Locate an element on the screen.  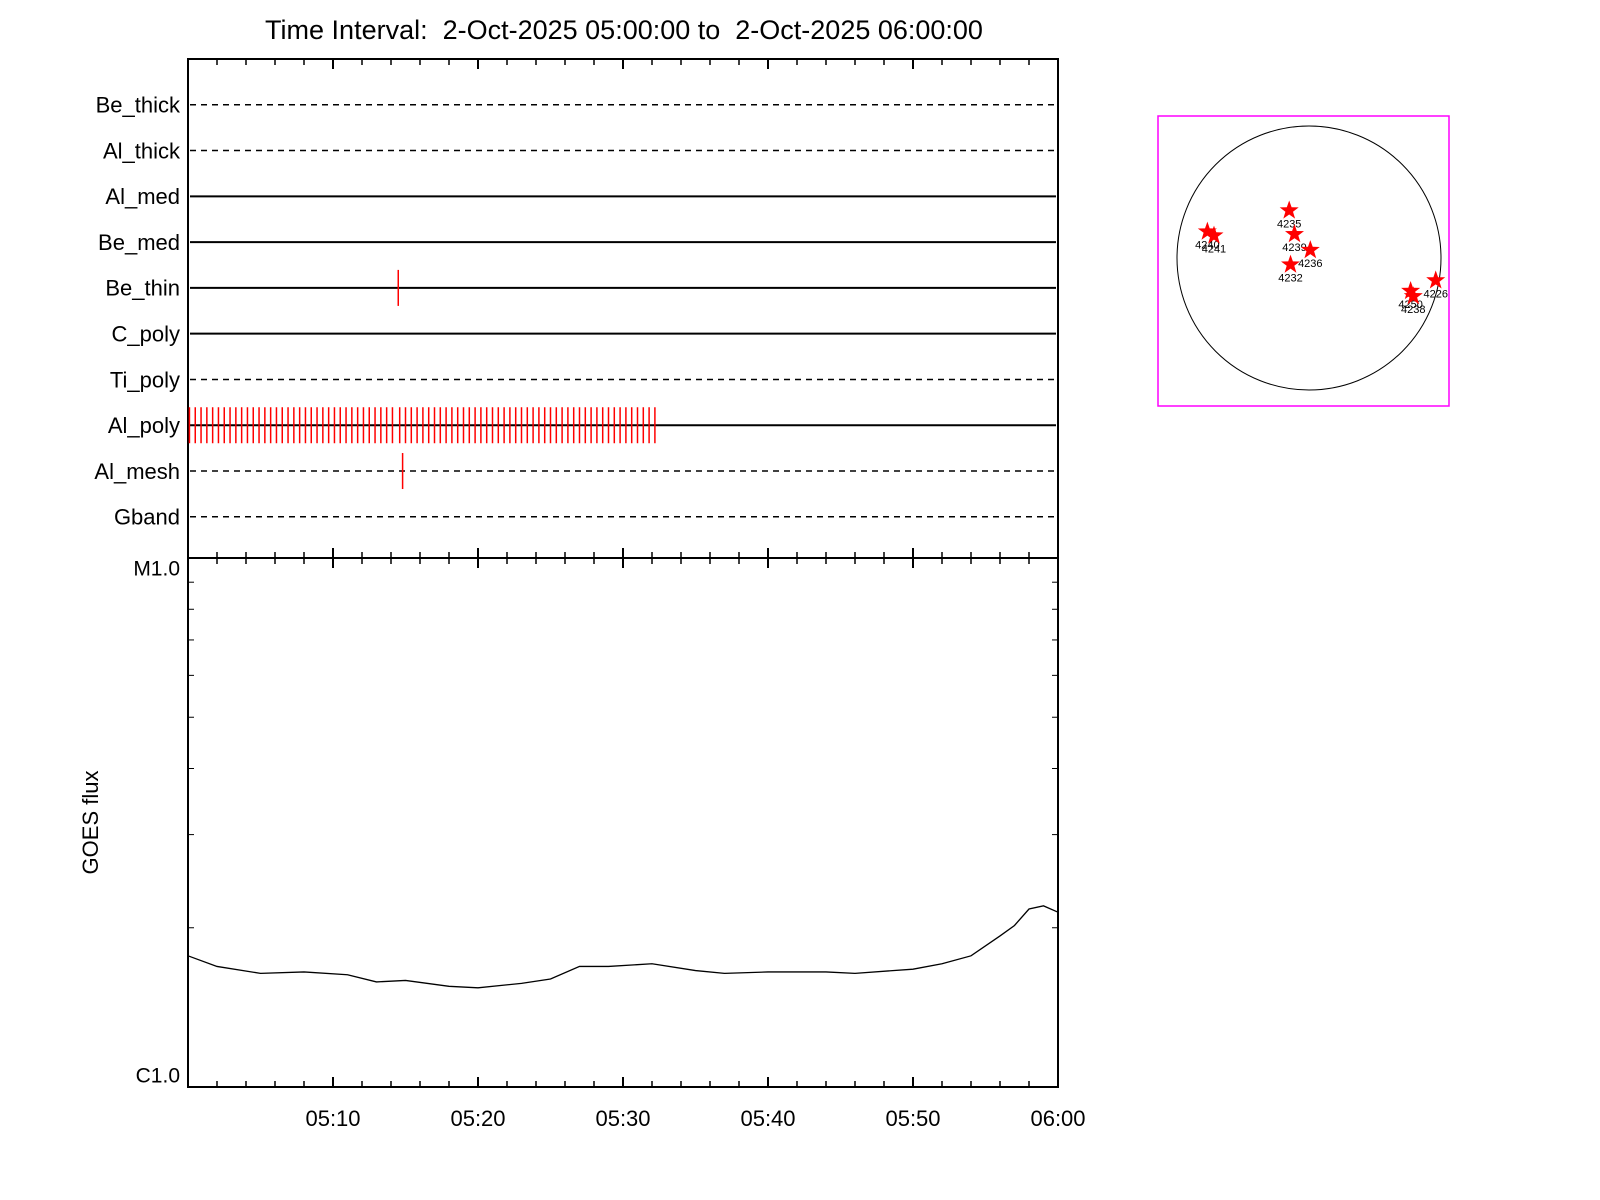
y-tick-label: M1.0 is located at coordinates (156, 569).